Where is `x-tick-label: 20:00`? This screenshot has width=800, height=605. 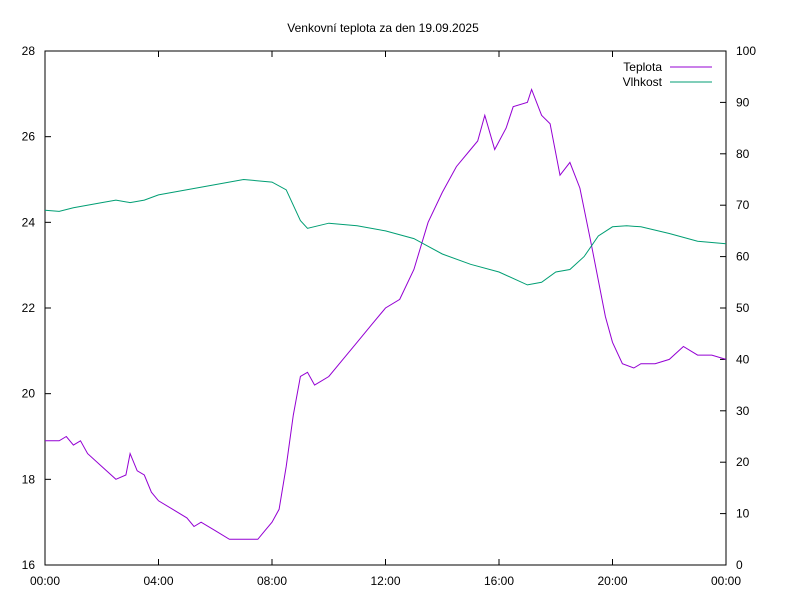
x-tick-label: 20:00 is located at coordinates (612, 581).